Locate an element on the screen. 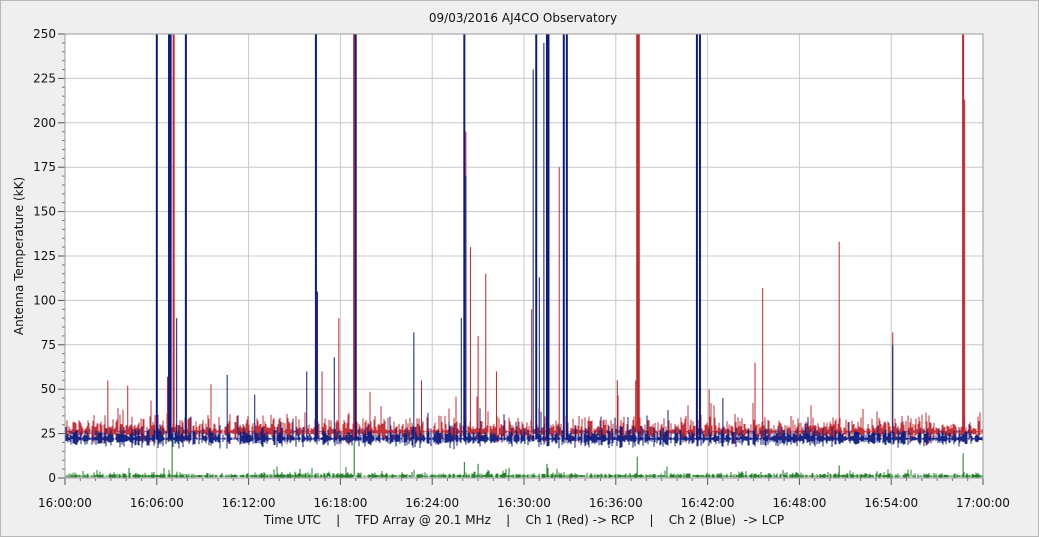 Image resolution: width=1039 pixels, height=537 pixels. y-tick-label: 75 is located at coordinates (48, 345).